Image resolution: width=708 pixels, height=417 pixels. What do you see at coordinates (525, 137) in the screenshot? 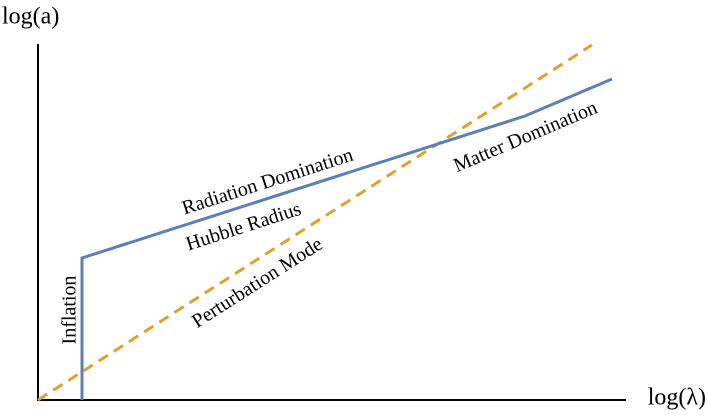
I see `matter-label: Matter Domination` at bounding box center [525, 137].